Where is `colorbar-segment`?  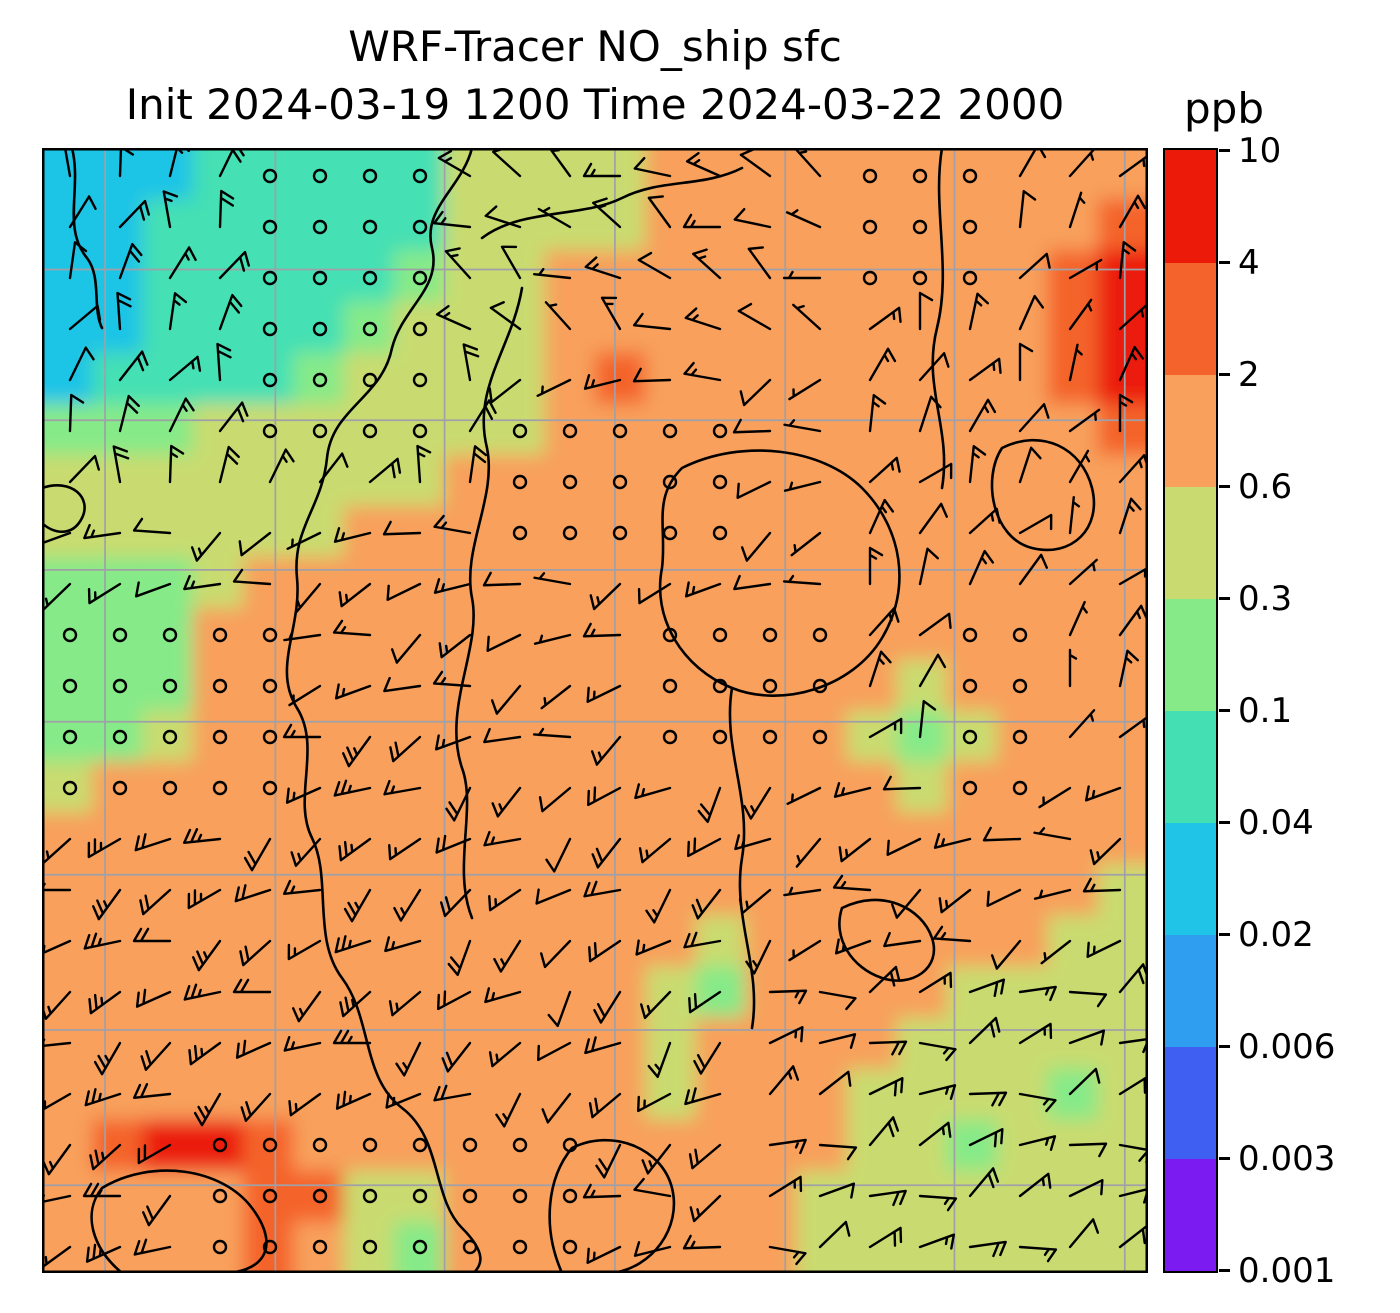 colorbar-segment is located at coordinates (1190, 1214).